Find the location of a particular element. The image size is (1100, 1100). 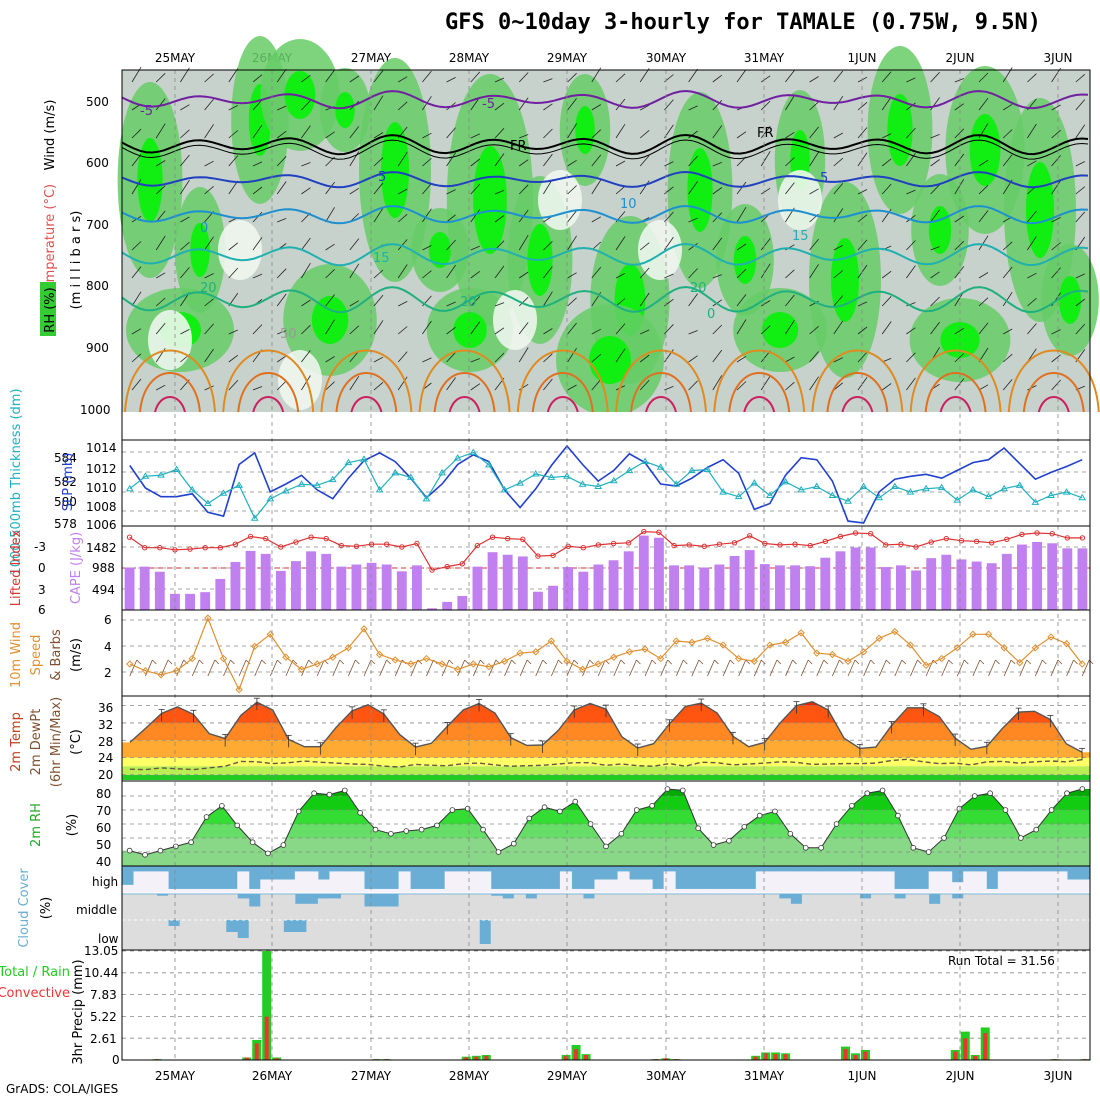

rh-saturated-region is located at coordinates (960, 340).